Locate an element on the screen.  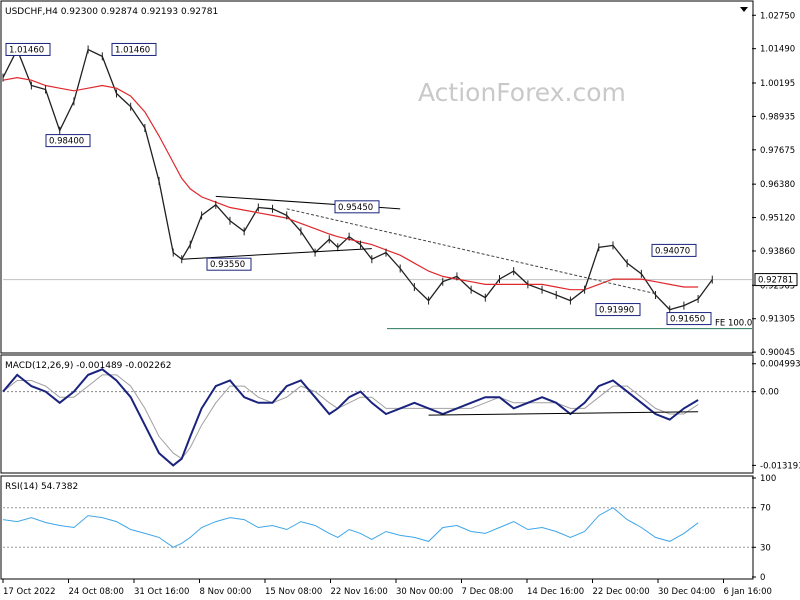
last-price-badge is located at coordinates (776, 280).